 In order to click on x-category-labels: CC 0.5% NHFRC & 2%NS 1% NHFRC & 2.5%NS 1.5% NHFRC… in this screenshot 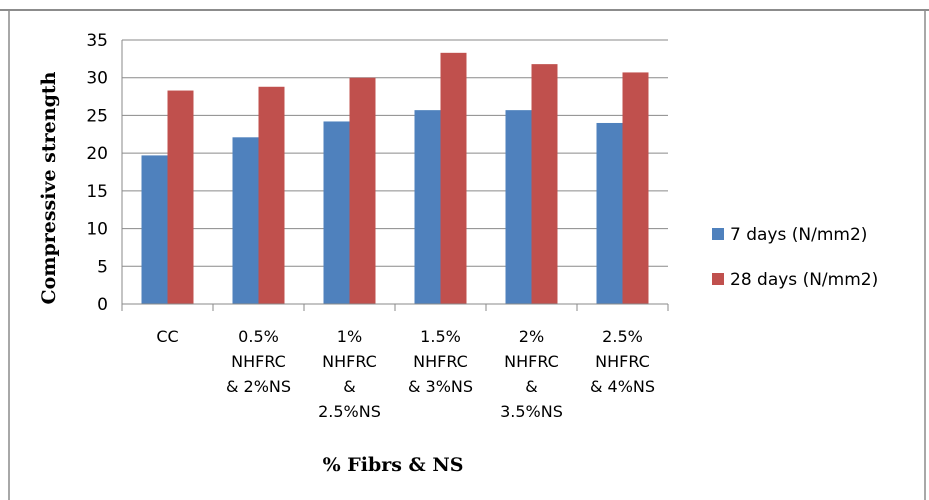, I will do `click(405, 374)`.